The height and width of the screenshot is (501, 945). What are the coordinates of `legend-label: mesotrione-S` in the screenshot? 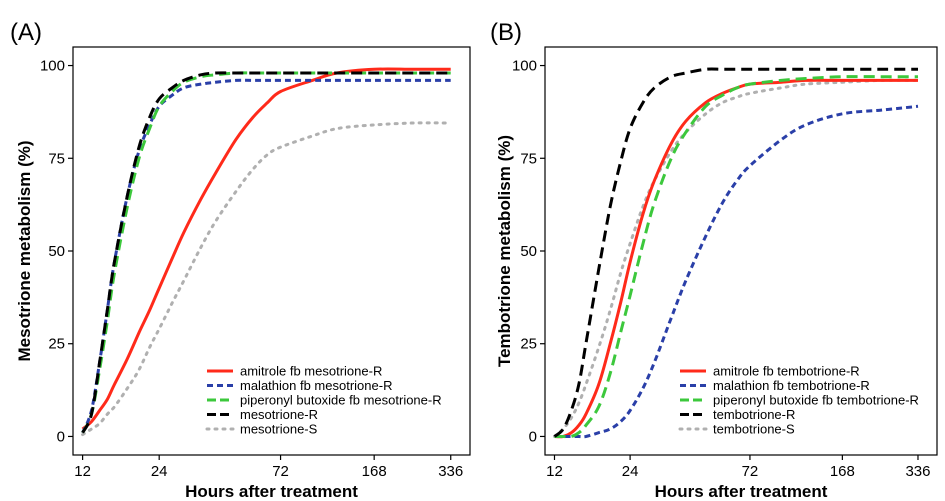 It's located at (279, 429).